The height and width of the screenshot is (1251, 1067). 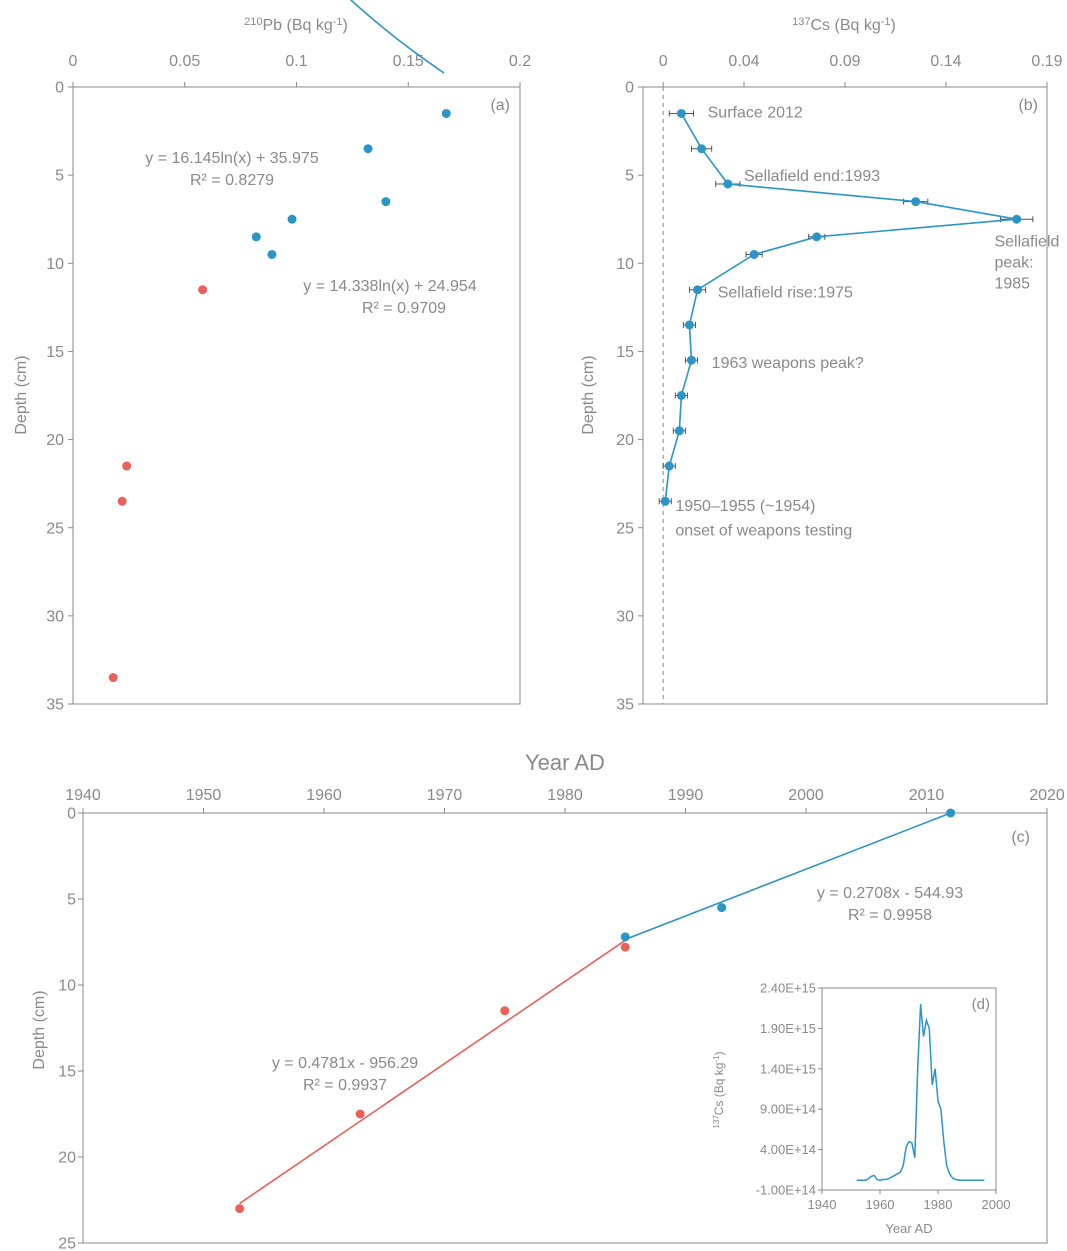 I want to click on panel-d-x-tick-label: 1980, so click(x=938, y=1204).